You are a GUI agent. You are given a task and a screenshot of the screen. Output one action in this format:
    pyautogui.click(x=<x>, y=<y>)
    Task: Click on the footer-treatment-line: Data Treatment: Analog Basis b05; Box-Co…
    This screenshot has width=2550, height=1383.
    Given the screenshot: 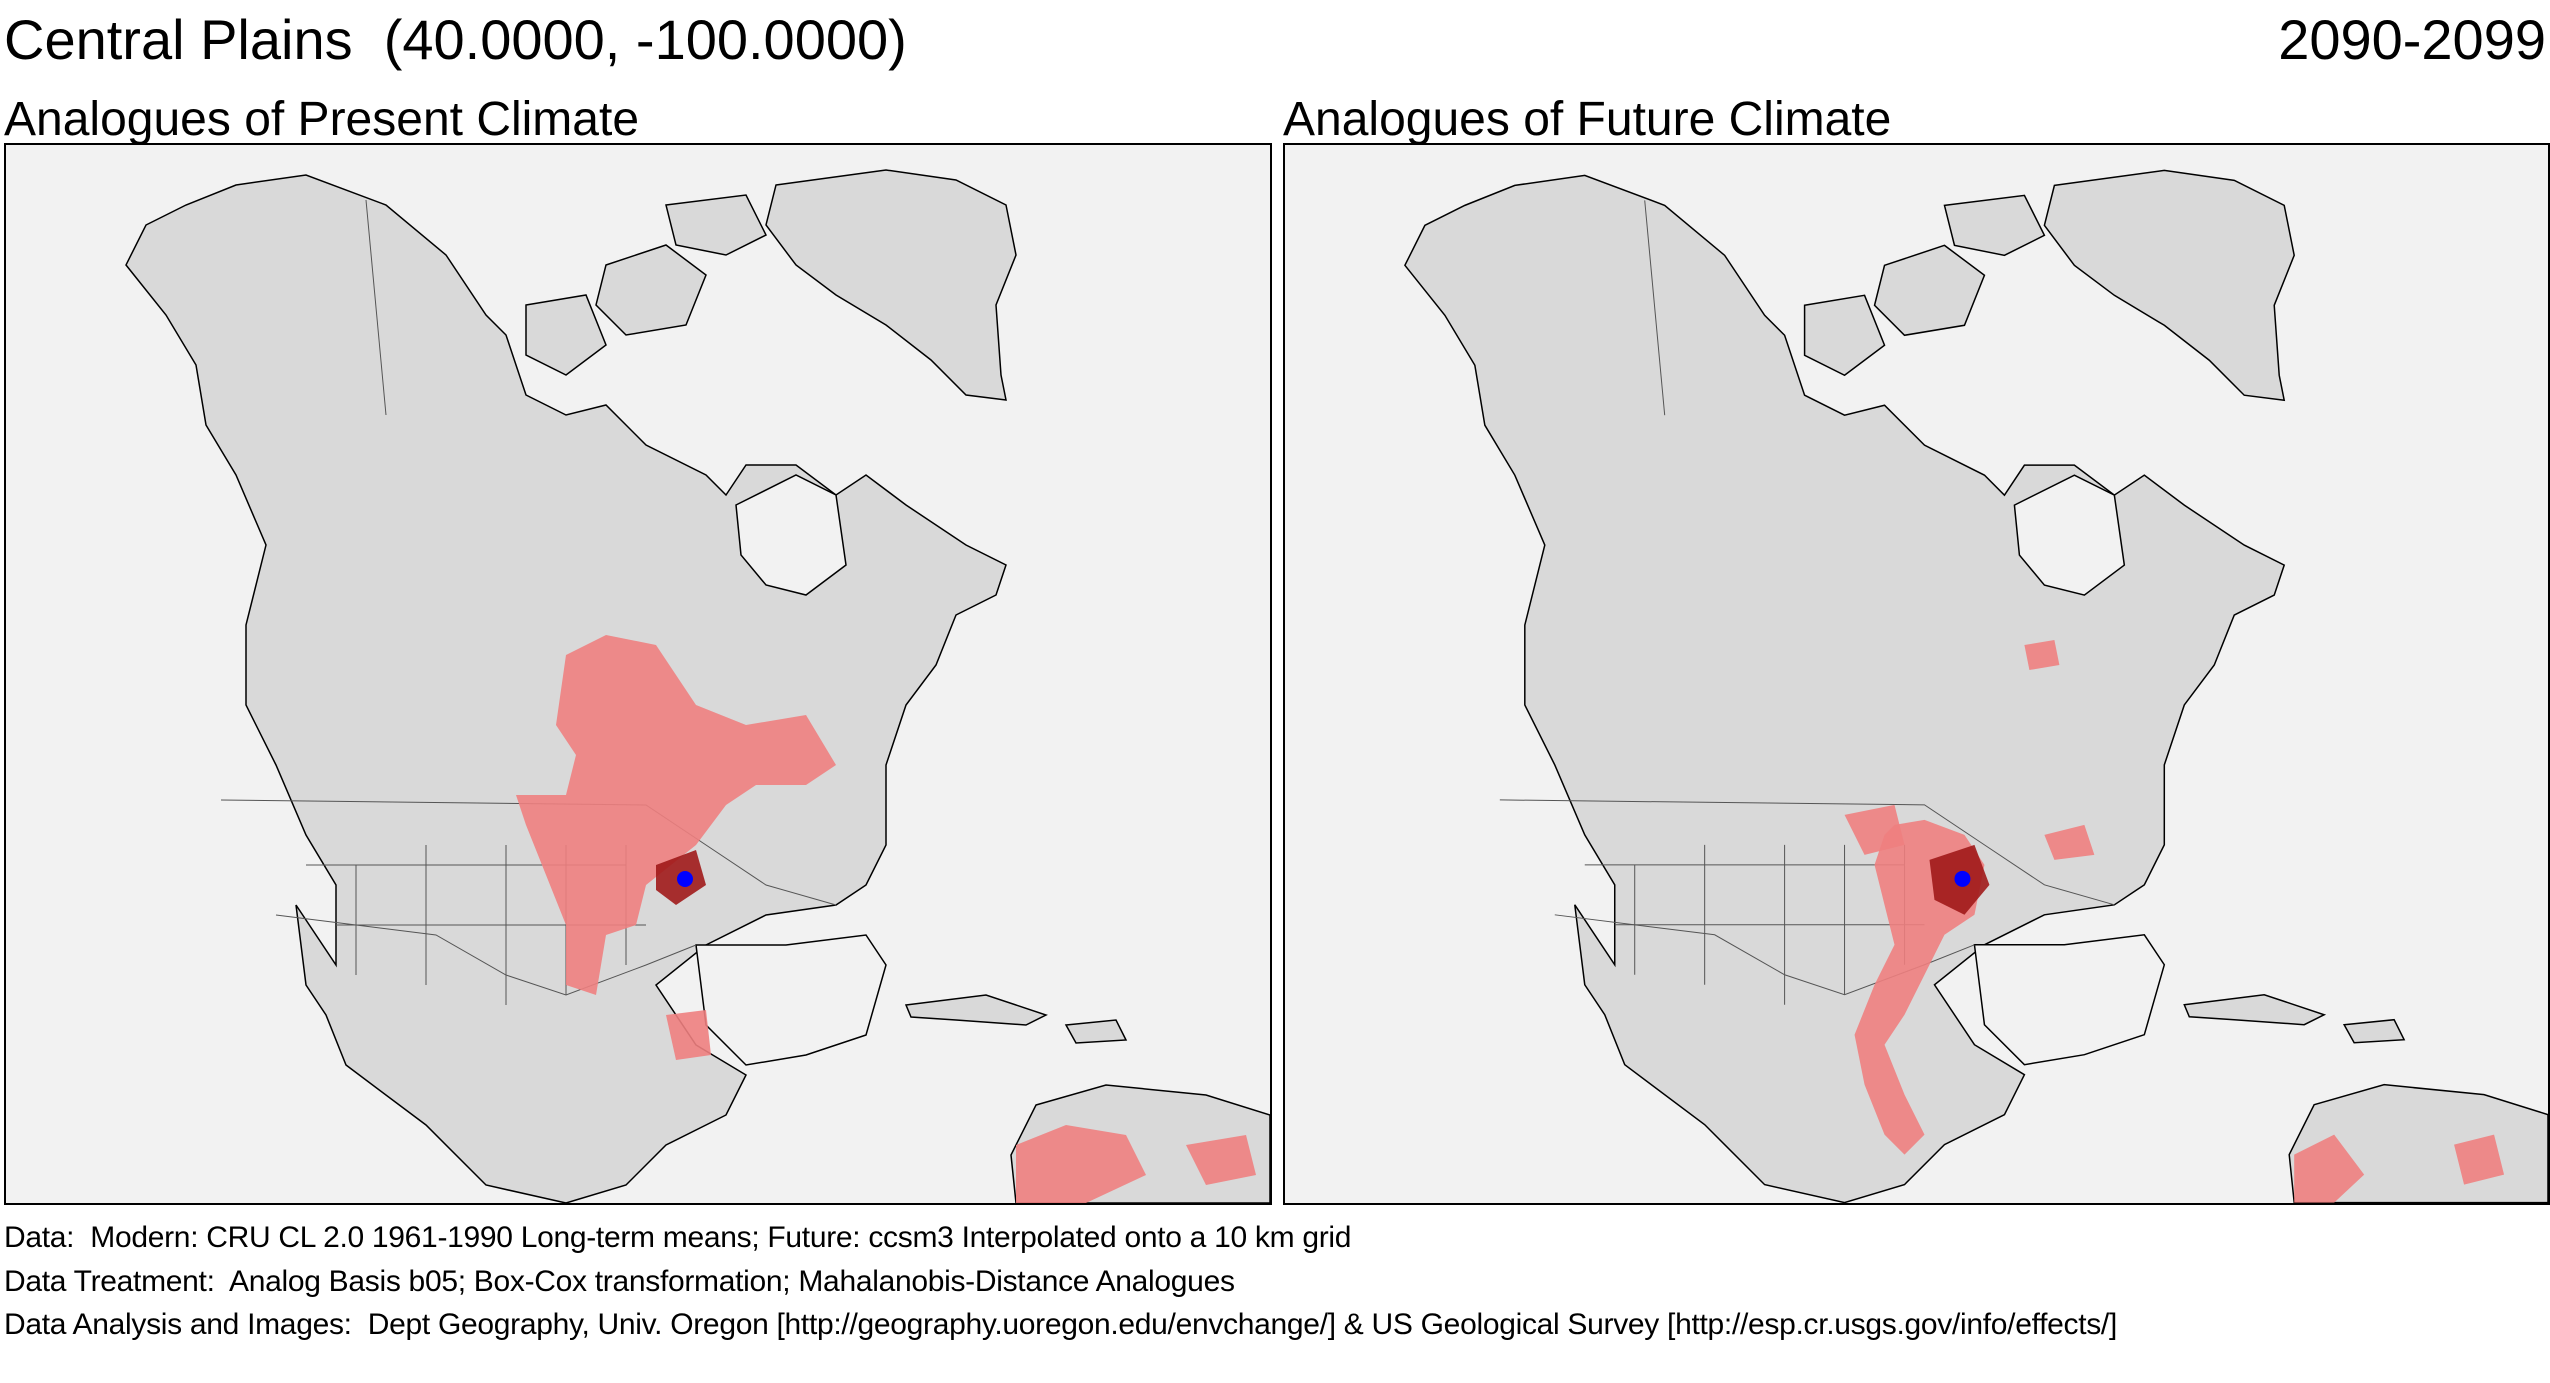 What is the action you would take?
    pyautogui.click(x=619, y=1281)
    